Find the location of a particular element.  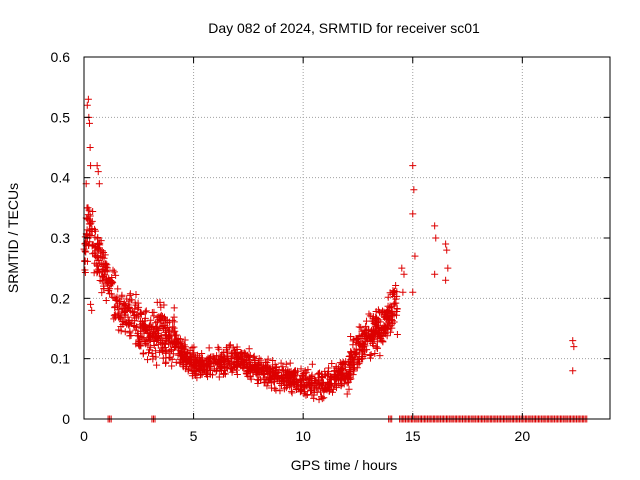

x-tick-label: 0 is located at coordinates (84, 436).